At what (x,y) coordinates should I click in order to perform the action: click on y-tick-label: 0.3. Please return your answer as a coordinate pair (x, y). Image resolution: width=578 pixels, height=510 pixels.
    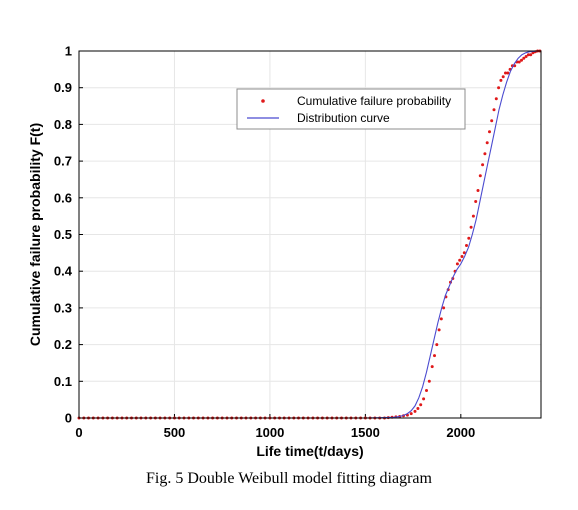
    Looking at the image, I should click on (63, 307).